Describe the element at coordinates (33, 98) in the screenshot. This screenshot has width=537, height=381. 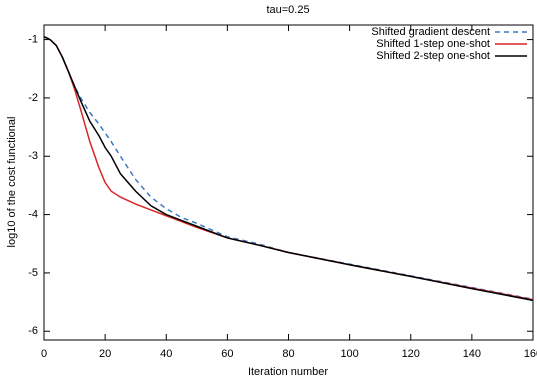
I see `y-tick-label: -2` at that location.